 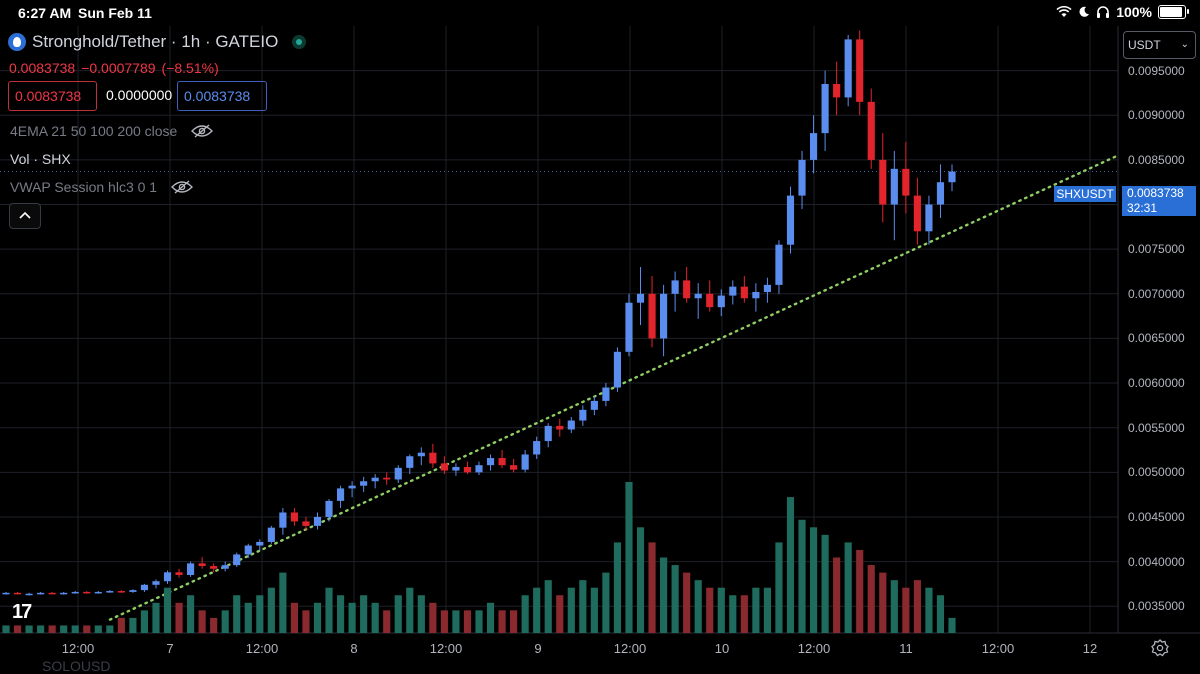 What do you see at coordinates (1156, 70) in the screenshot?
I see `price-axis-label: 0.0095000` at bounding box center [1156, 70].